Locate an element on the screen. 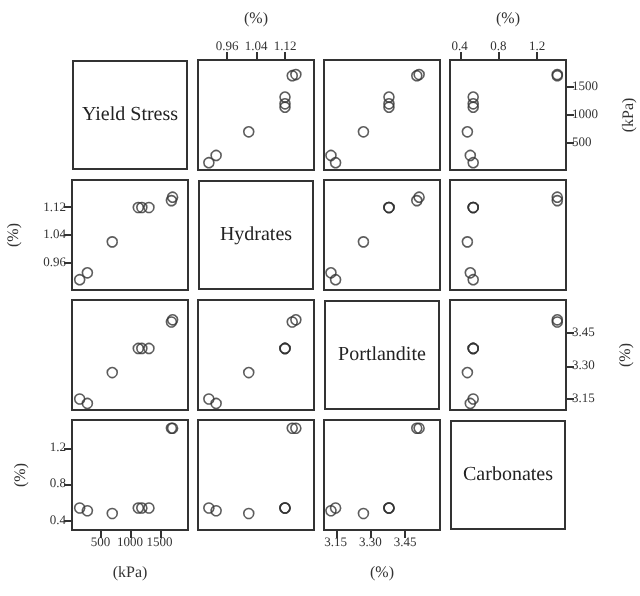 This screenshot has width=640, height=596. text: Hydrates is located at coordinates (256, 235).